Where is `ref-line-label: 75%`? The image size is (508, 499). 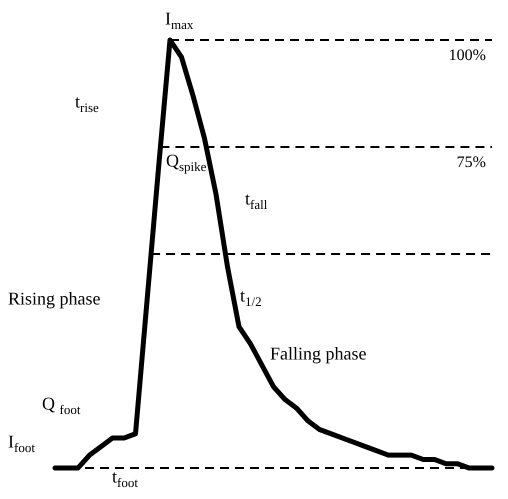 ref-line-label: 75% is located at coordinates (471, 163).